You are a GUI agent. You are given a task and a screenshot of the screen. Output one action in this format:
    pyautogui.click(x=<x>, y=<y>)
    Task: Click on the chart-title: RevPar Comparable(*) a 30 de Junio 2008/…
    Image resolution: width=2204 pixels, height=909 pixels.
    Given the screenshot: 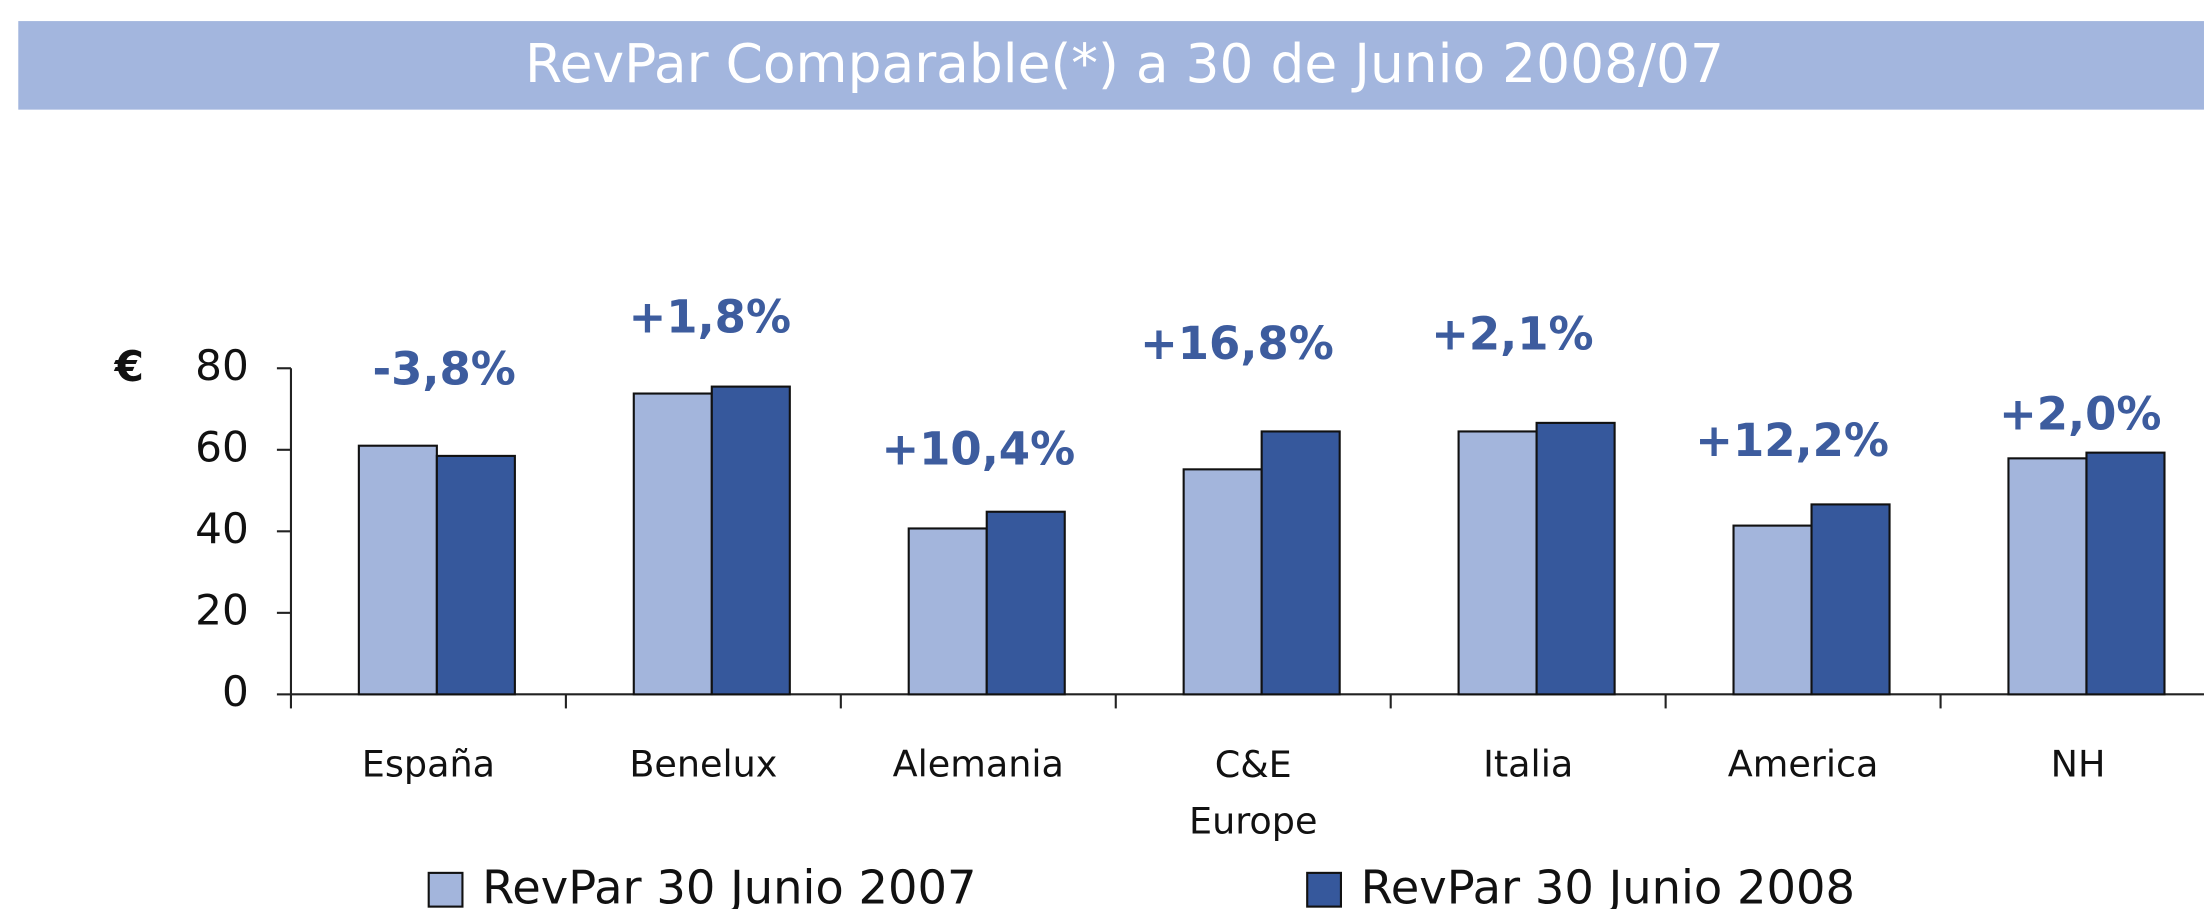 What is the action you would take?
    pyautogui.click(x=1124, y=63)
    